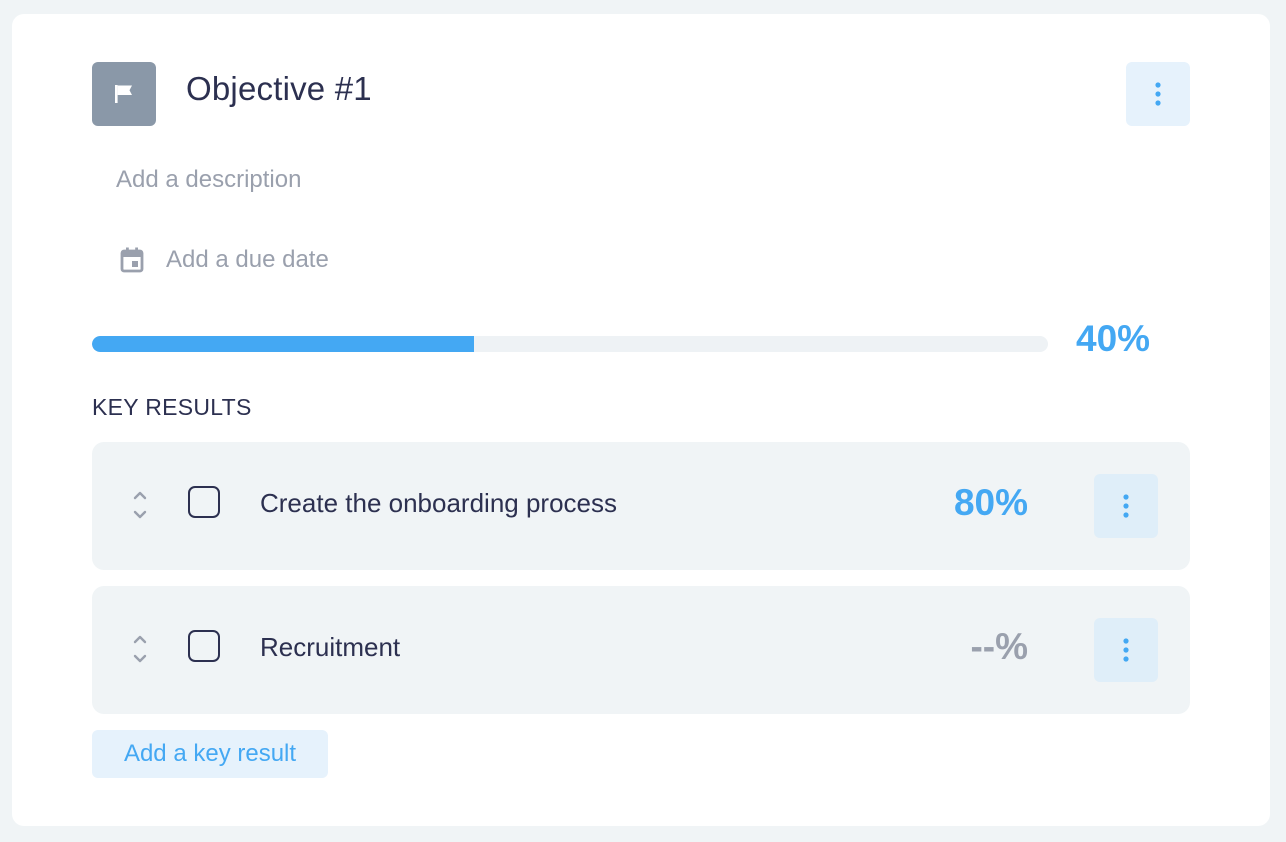 Image resolution: width=1286 pixels, height=842 pixels. What do you see at coordinates (247, 259) in the screenshot?
I see `due-date-placeholder: Add a due date` at bounding box center [247, 259].